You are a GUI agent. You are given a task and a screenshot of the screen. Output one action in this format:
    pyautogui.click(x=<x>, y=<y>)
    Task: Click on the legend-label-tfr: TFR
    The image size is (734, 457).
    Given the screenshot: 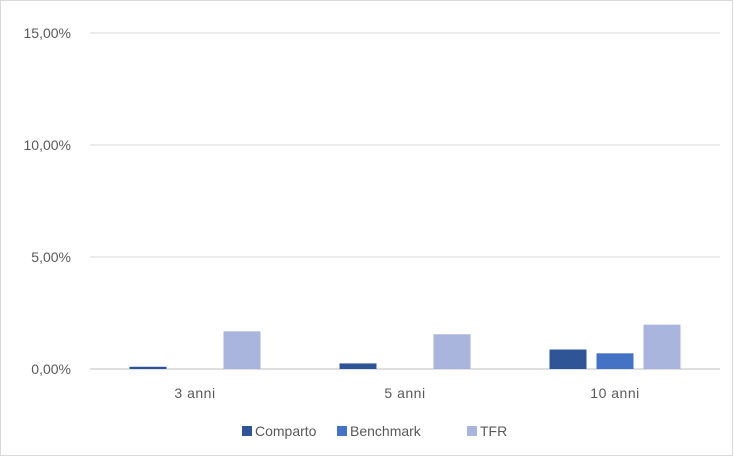 What is the action you would take?
    pyautogui.click(x=493, y=431)
    